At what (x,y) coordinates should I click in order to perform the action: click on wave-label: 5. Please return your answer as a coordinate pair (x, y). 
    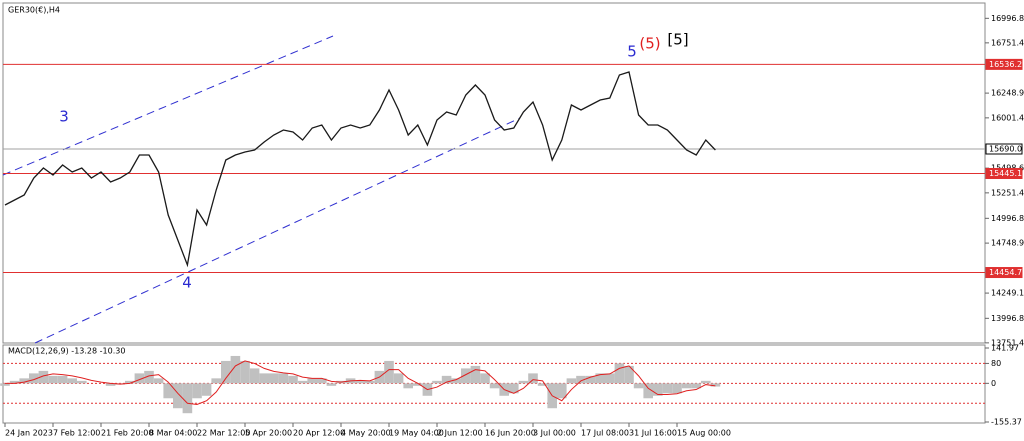
    Looking at the image, I should click on (632, 52).